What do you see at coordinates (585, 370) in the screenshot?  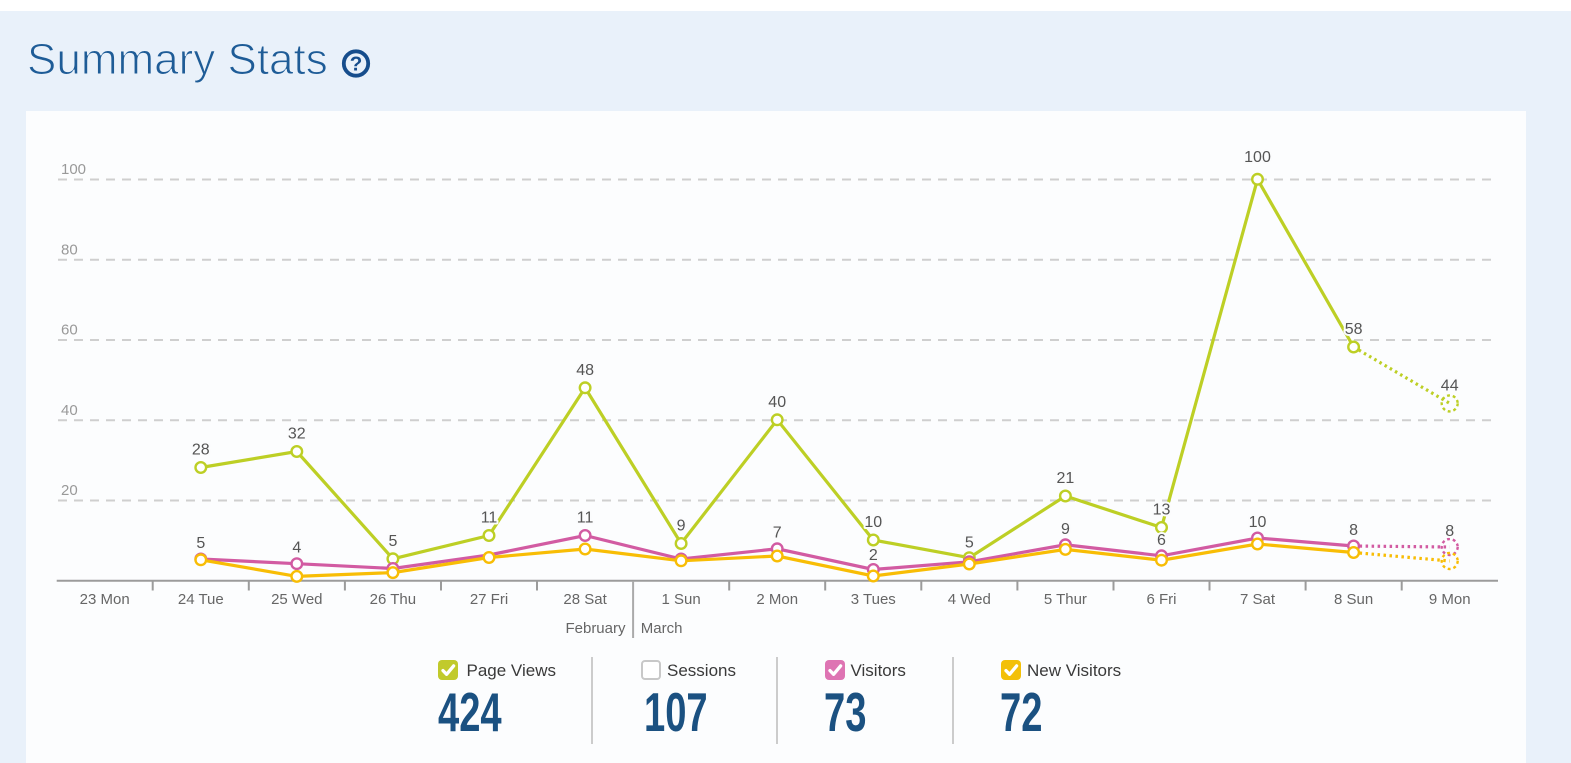 I see `svg-text: 48` at bounding box center [585, 370].